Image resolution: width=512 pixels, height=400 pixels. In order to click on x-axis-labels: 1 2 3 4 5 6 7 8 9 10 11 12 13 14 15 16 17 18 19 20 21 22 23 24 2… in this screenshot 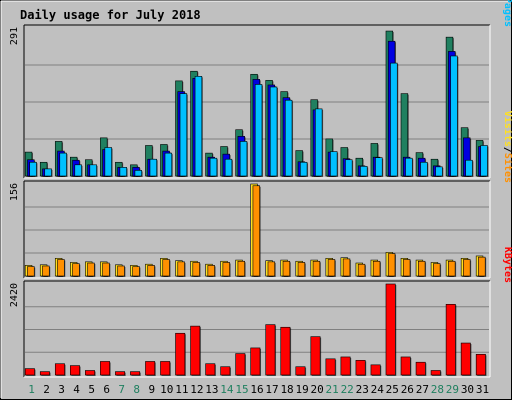, I will do `click(258, 389)`.